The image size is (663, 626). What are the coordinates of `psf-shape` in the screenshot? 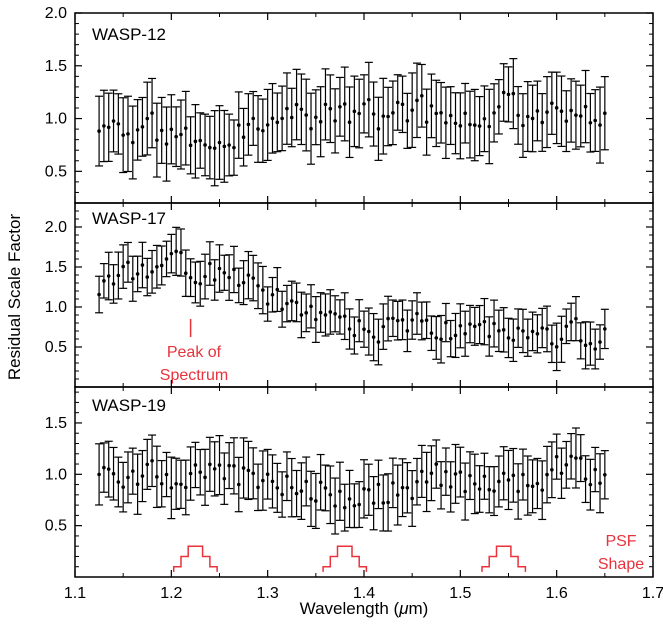 It's located at (504, 558).